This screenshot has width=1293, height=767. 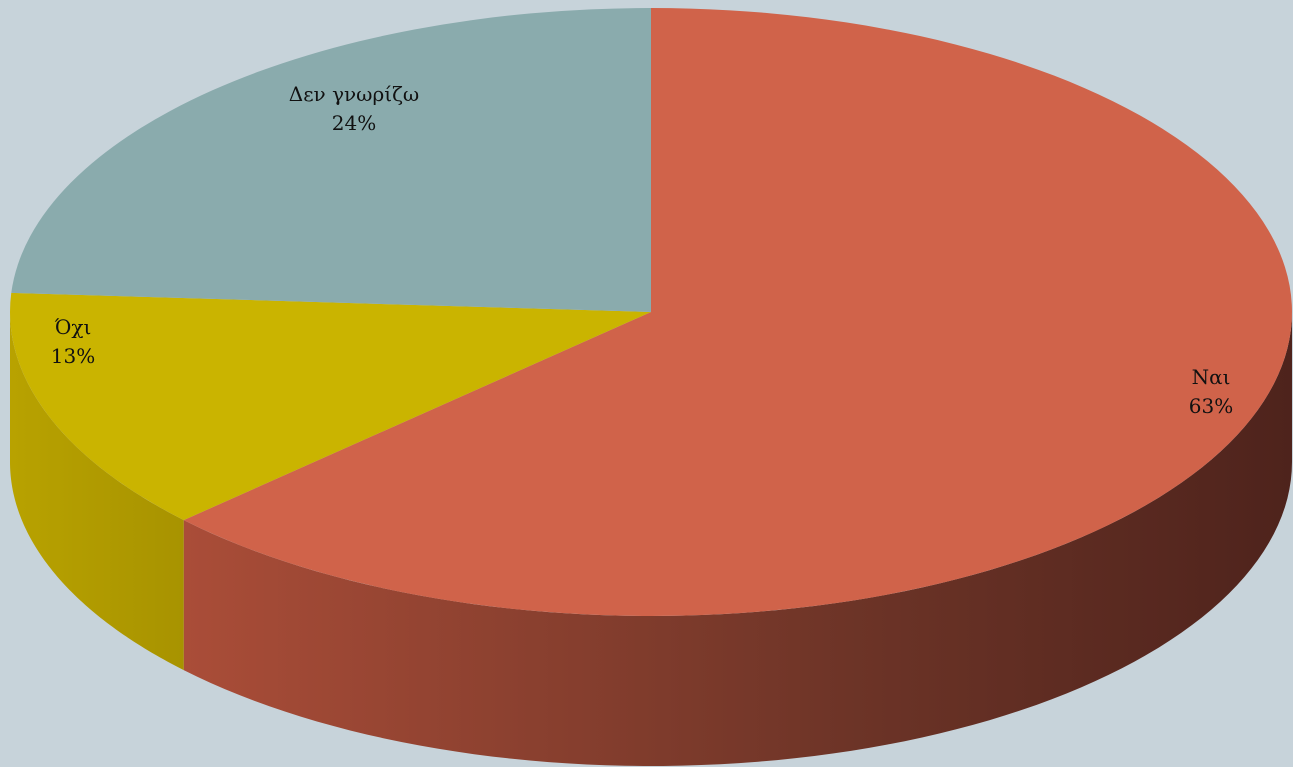 What do you see at coordinates (1211, 377) in the screenshot?
I see `slice-label-1: Ναι` at bounding box center [1211, 377].